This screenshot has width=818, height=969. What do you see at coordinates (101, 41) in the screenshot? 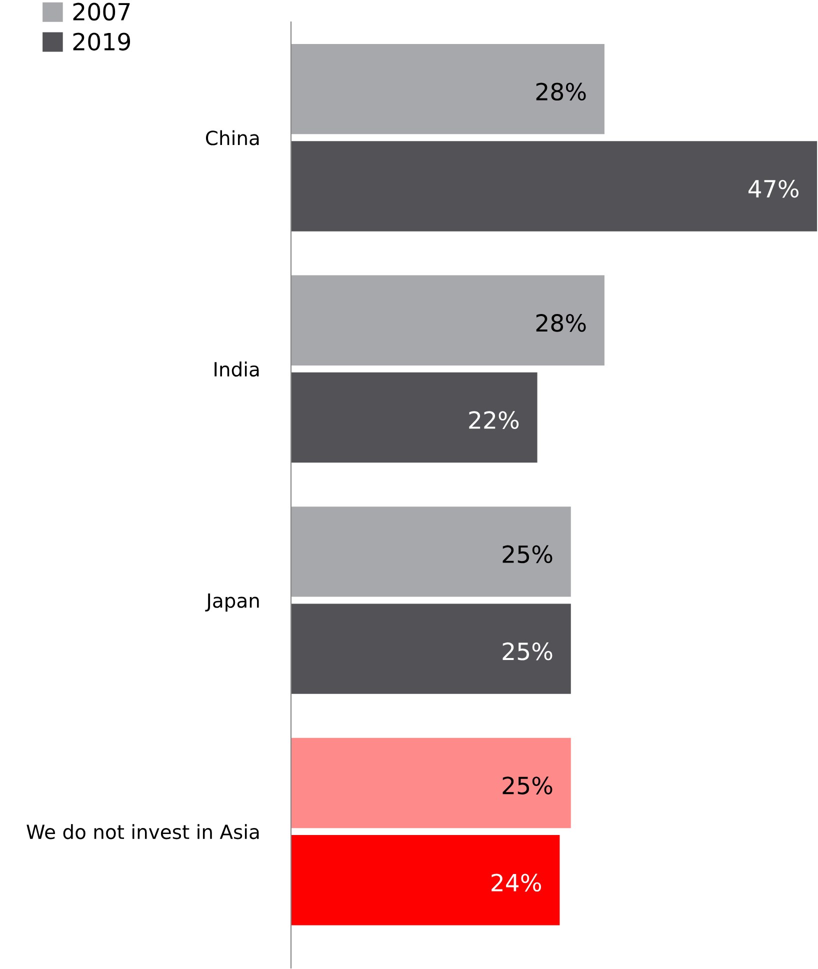
I see `legend-label: 2019` at bounding box center [101, 41].